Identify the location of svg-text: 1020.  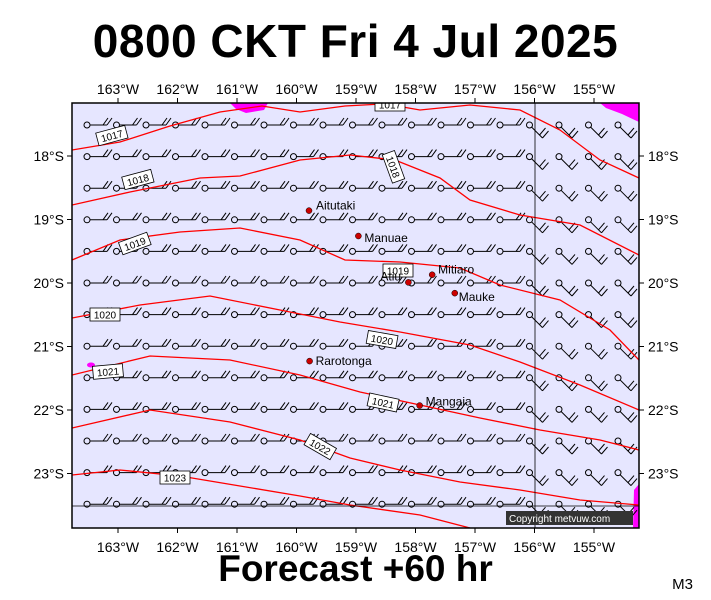
(382, 341).